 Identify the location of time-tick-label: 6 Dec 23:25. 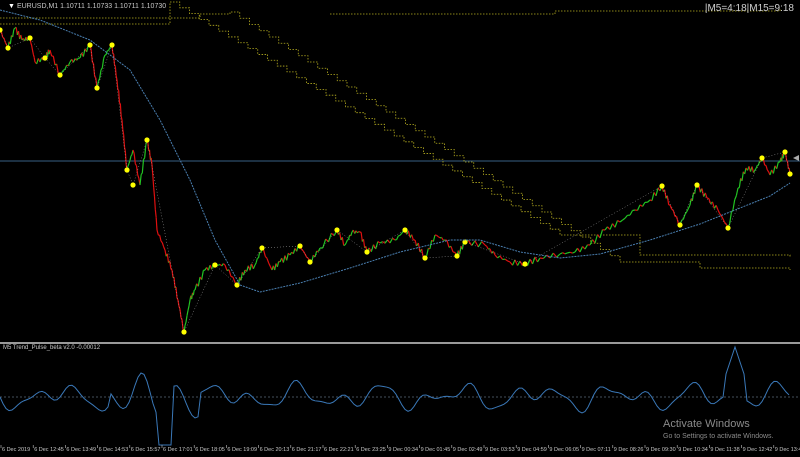
(371, 450).